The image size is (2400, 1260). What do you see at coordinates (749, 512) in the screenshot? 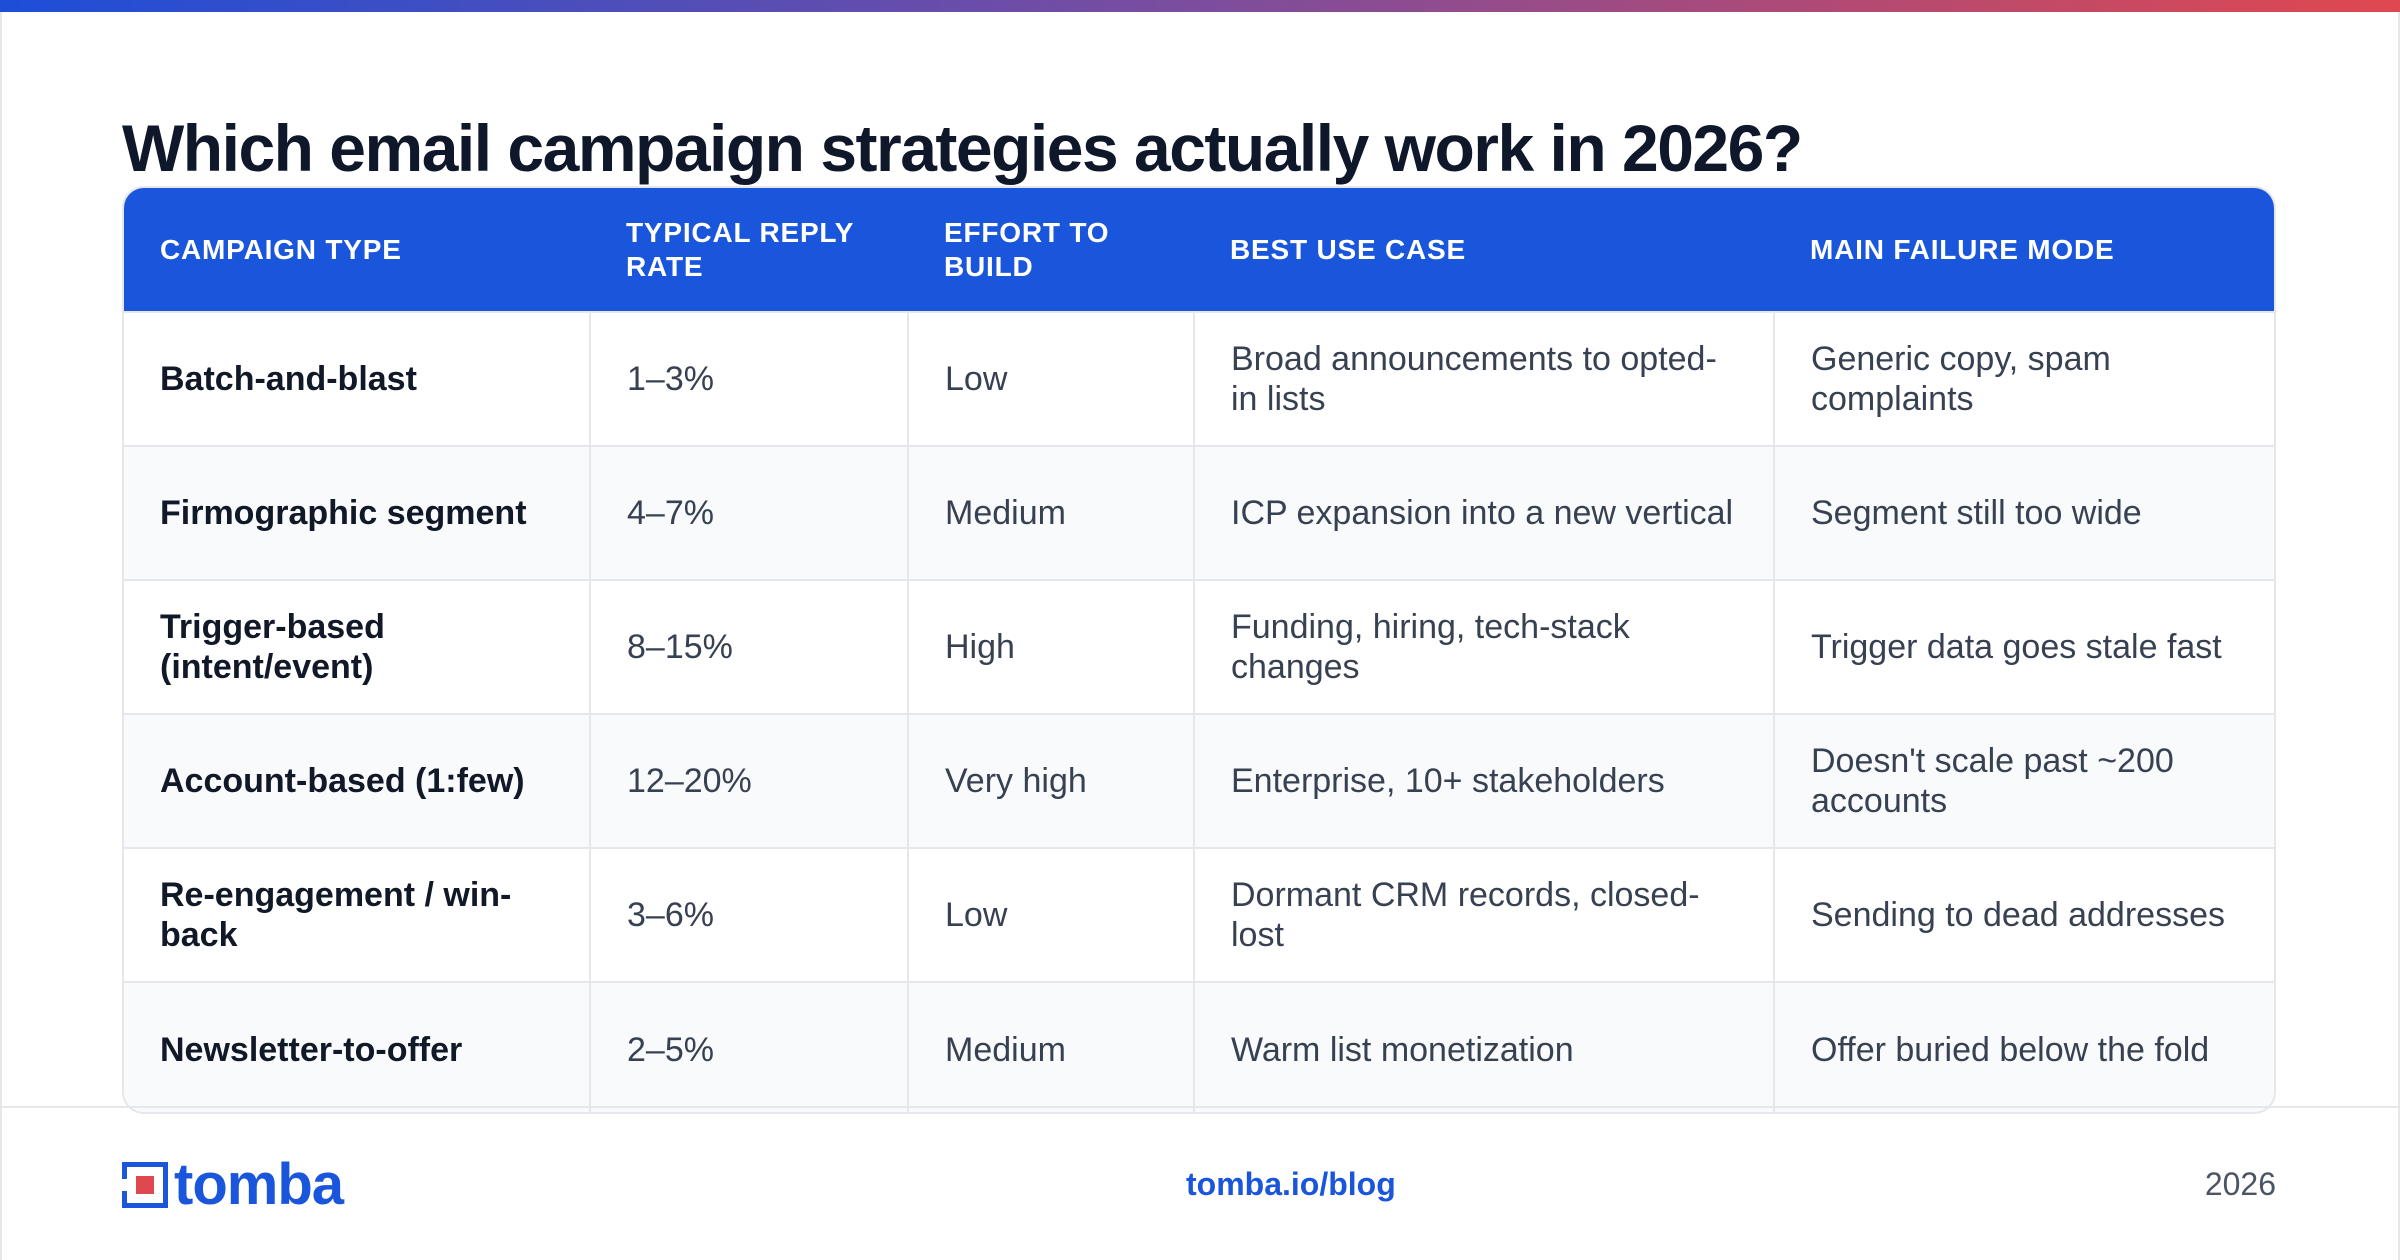
I see `cell-reply-rate: 4–7%` at bounding box center [749, 512].